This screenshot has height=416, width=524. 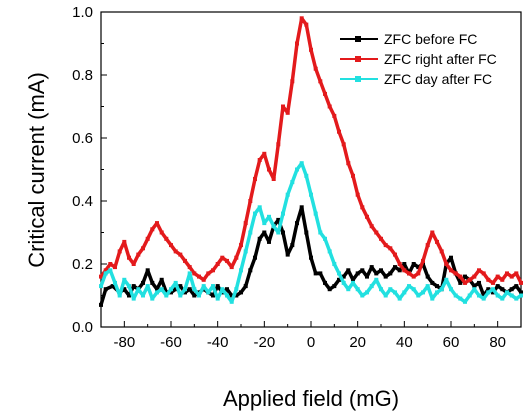 What do you see at coordinates (451, 342) in the screenshot?
I see `x-tick-label: 60` at bounding box center [451, 342].